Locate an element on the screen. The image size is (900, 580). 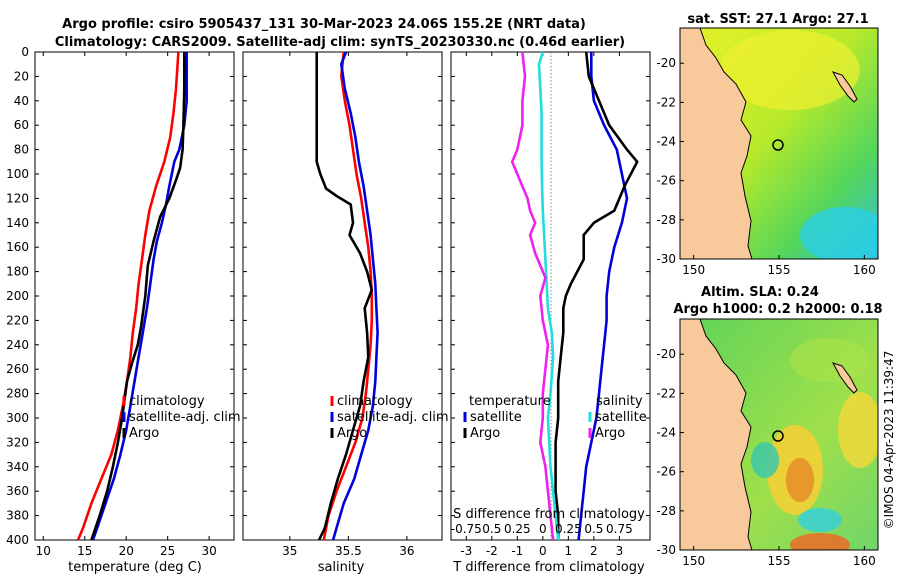
depth-tick-label: 140 is located at coordinates (17, 223).